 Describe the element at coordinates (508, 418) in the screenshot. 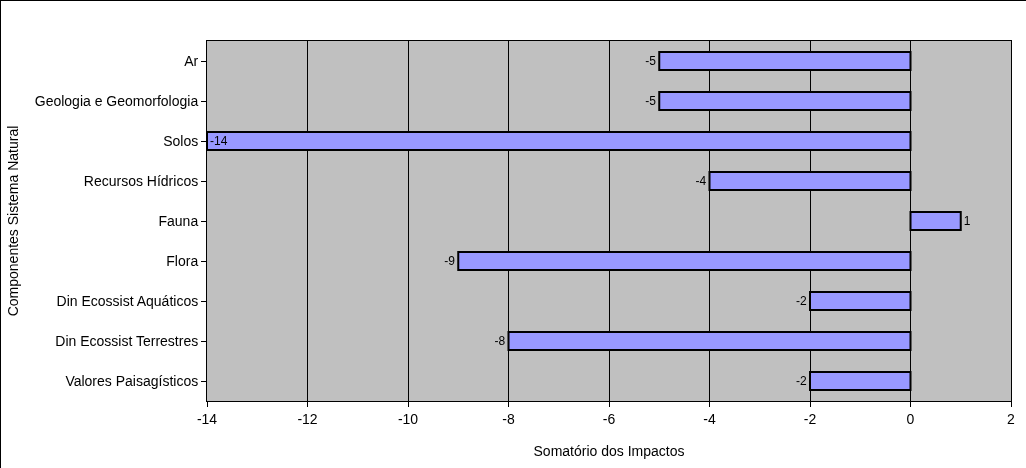

I see `x-tick-label: -8` at that location.